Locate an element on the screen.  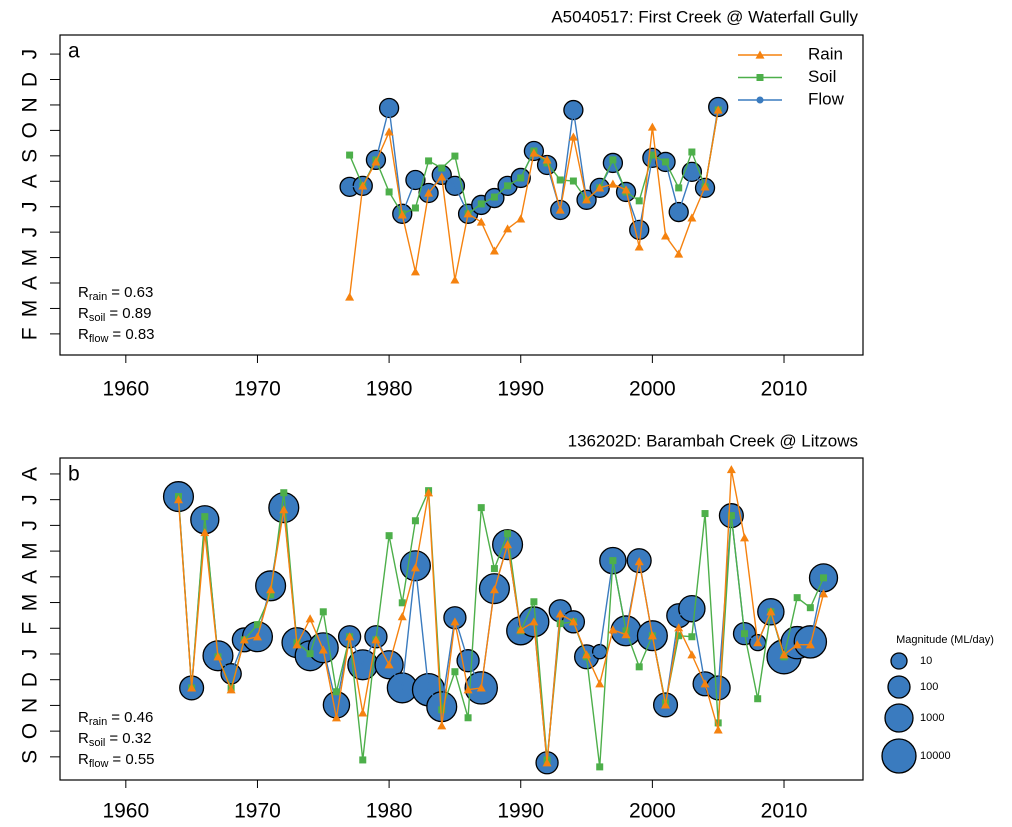
panel-title: A5040517: First Creek @ Waterfall Gully is located at coordinates (704, 16).